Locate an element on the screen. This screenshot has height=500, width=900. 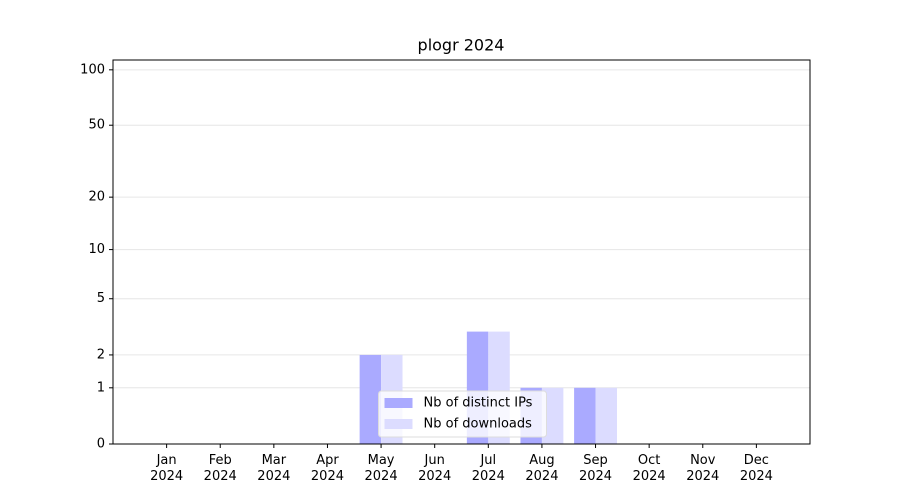
y-tick-label: 20 is located at coordinates (96, 197).